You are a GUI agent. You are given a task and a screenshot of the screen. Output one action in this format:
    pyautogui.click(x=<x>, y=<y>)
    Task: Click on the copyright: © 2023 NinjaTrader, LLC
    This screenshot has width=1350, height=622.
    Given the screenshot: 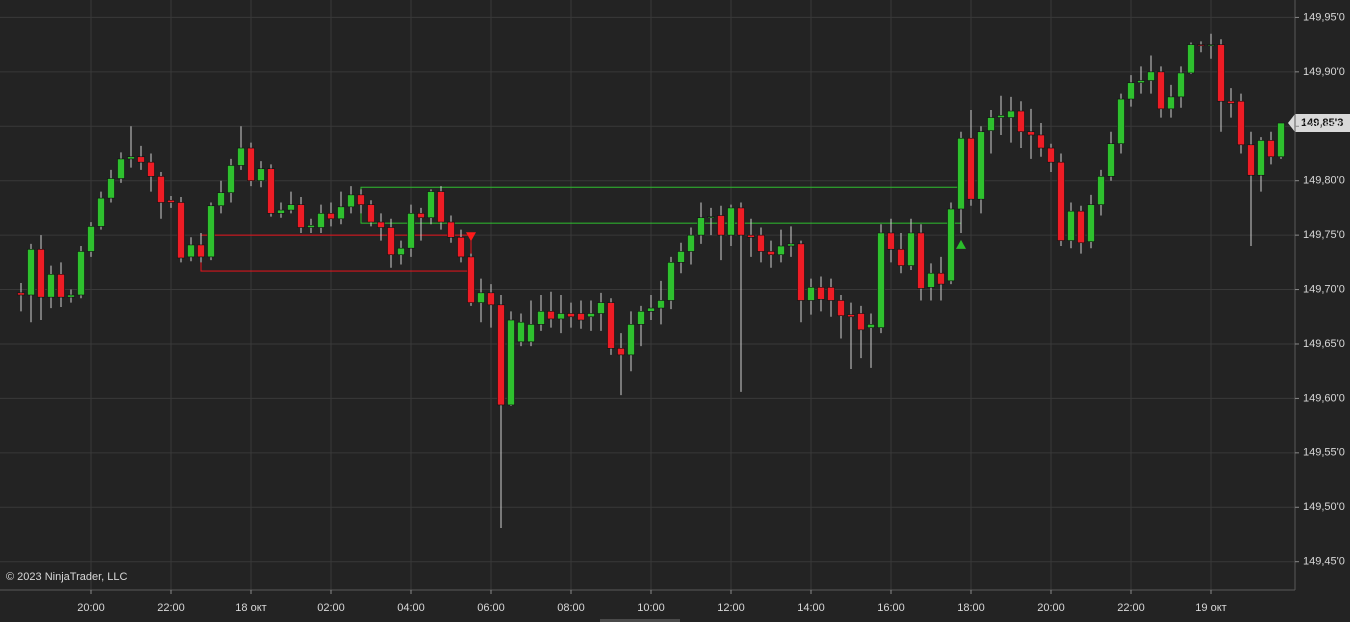 What is the action you would take?
    pyautogui.click(x=66, y=577)
    